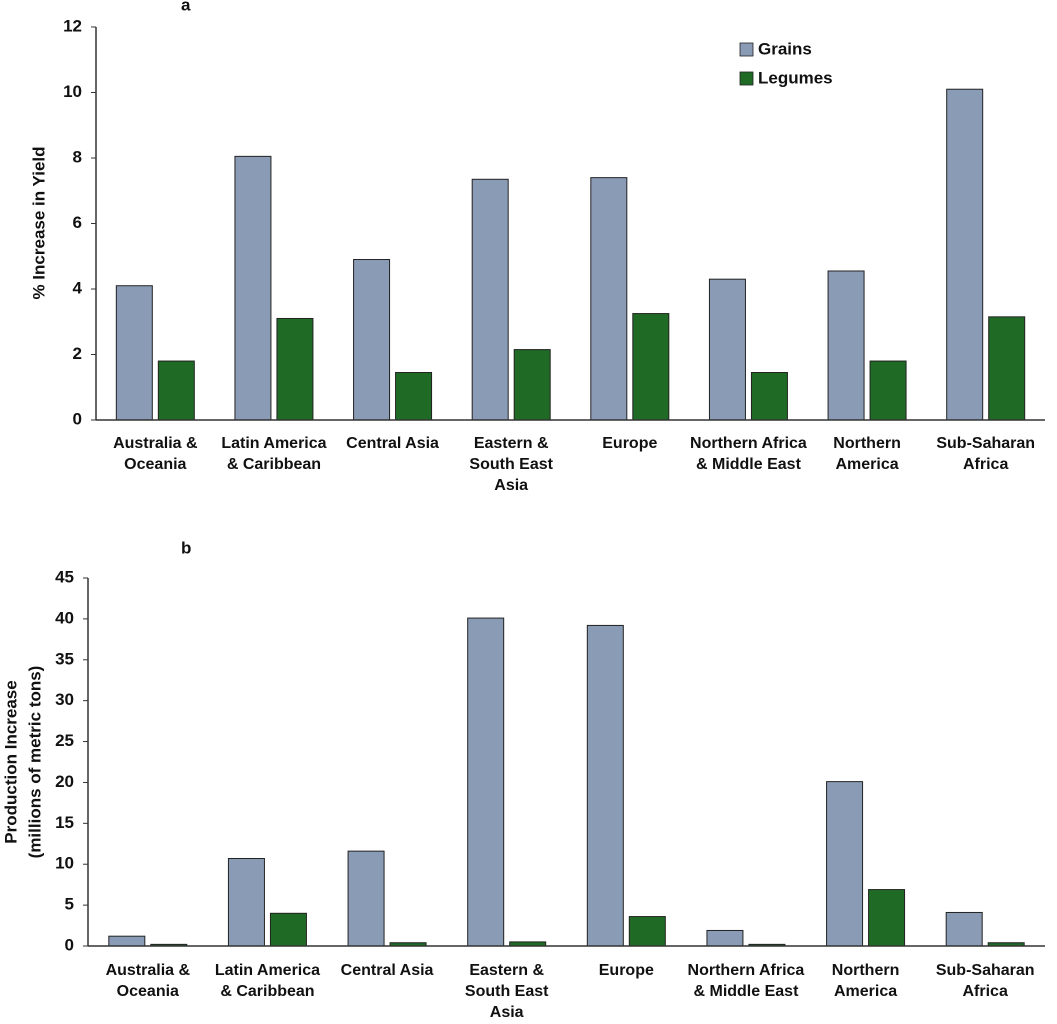 The width and height of the screenshot is (1057, 1024). What do you see at coordinates (38, 222) in the screenshot?
I see `y-axis-label: % Increase in Yield` at bounding box center [38, 222].